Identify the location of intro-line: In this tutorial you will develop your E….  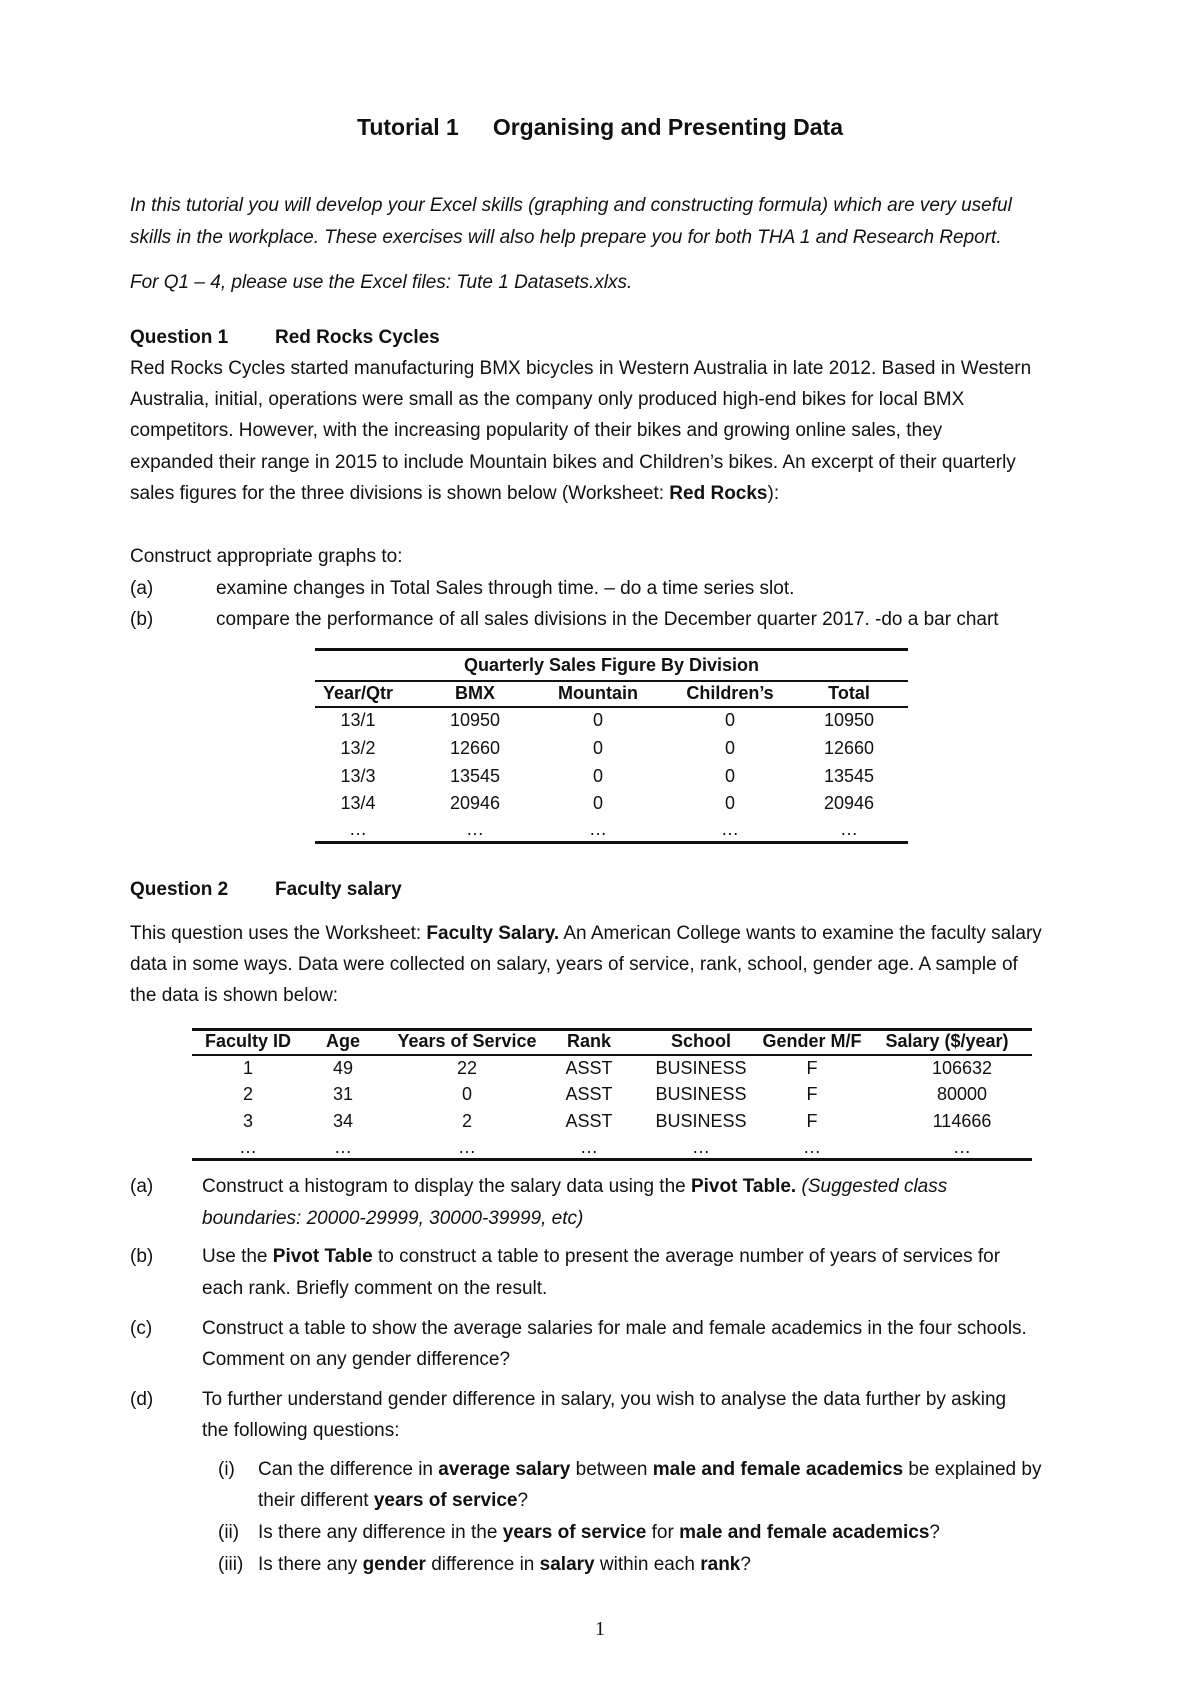
(571, 206).